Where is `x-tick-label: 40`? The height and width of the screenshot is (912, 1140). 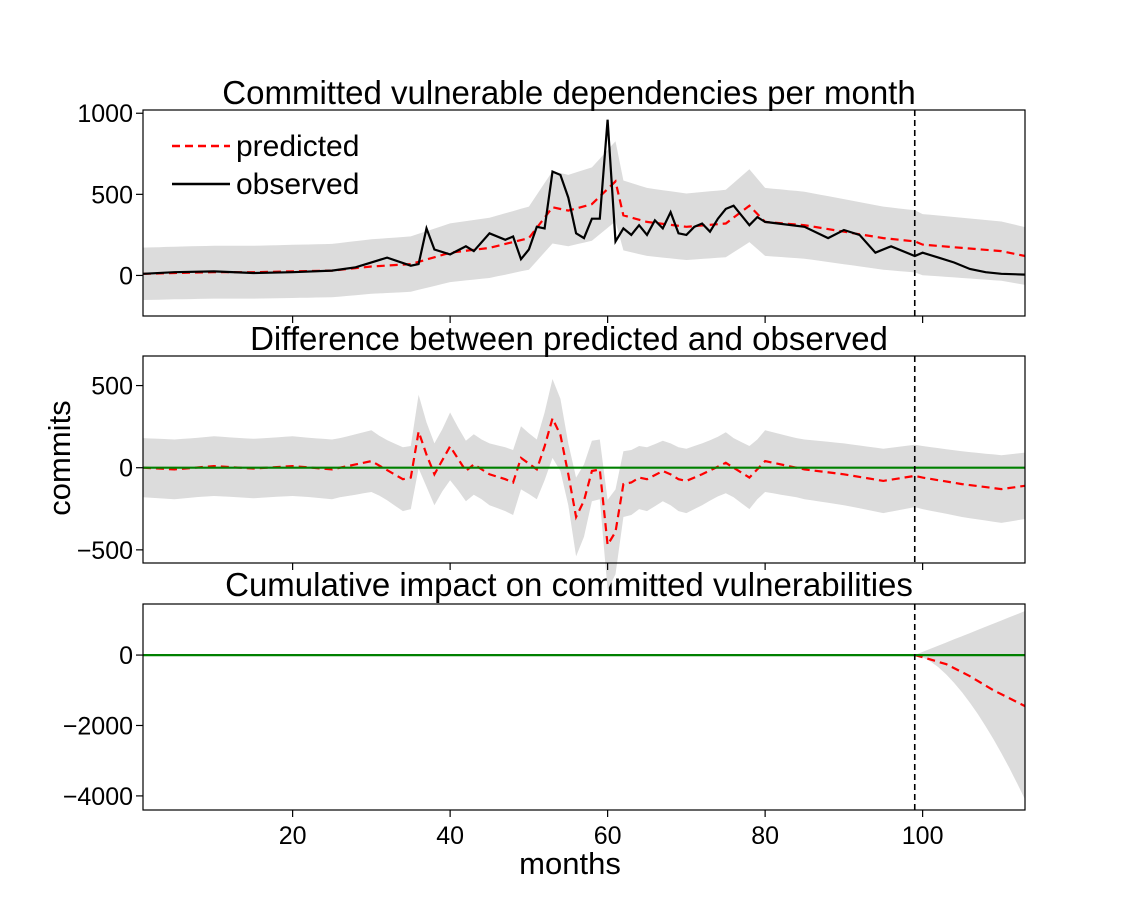
x-tick-label: 40 is located at coordinates (450, 836).